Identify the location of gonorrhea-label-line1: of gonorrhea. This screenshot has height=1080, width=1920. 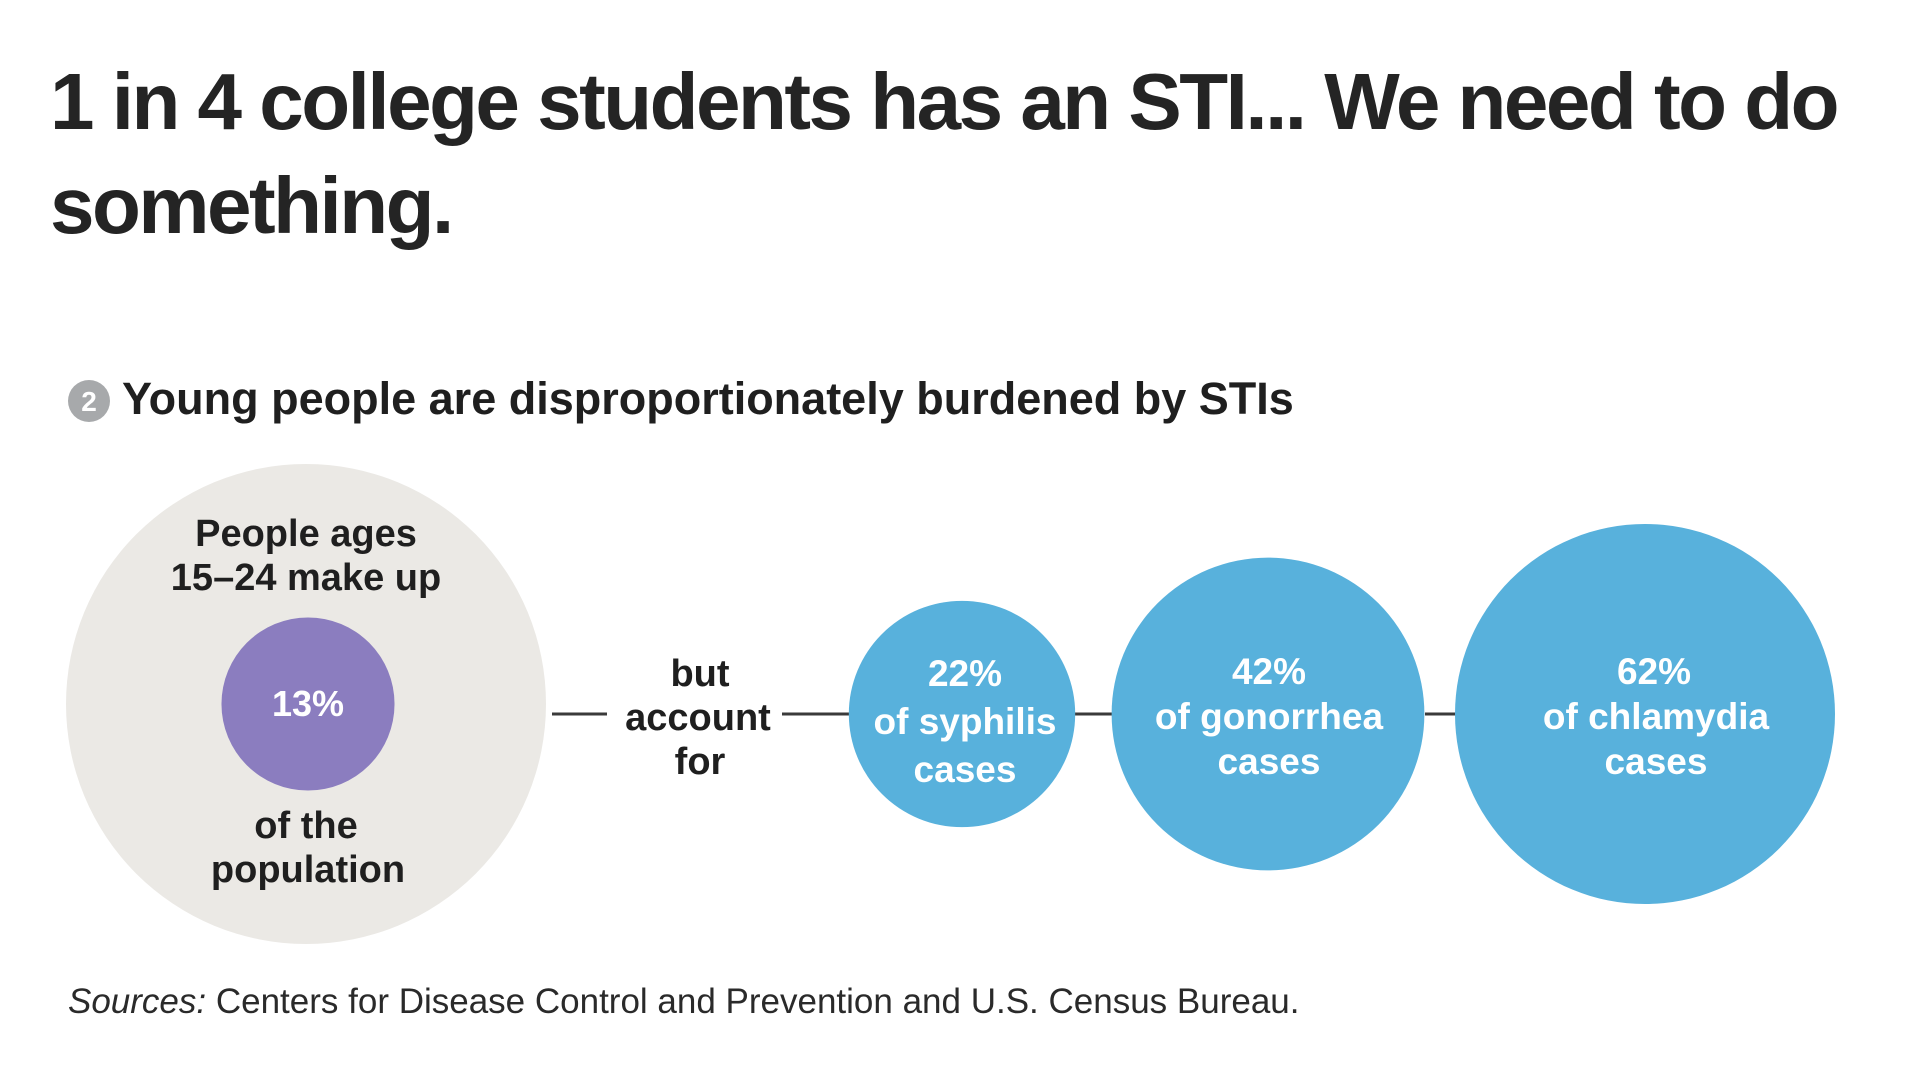
(1269, 716).